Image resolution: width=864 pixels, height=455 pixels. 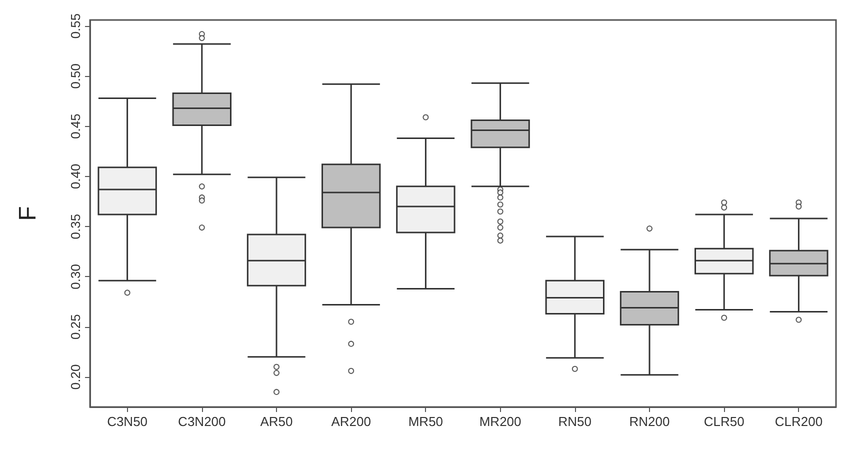 I want to click on x-tick-label: AR50, so click(x=276, y=421).